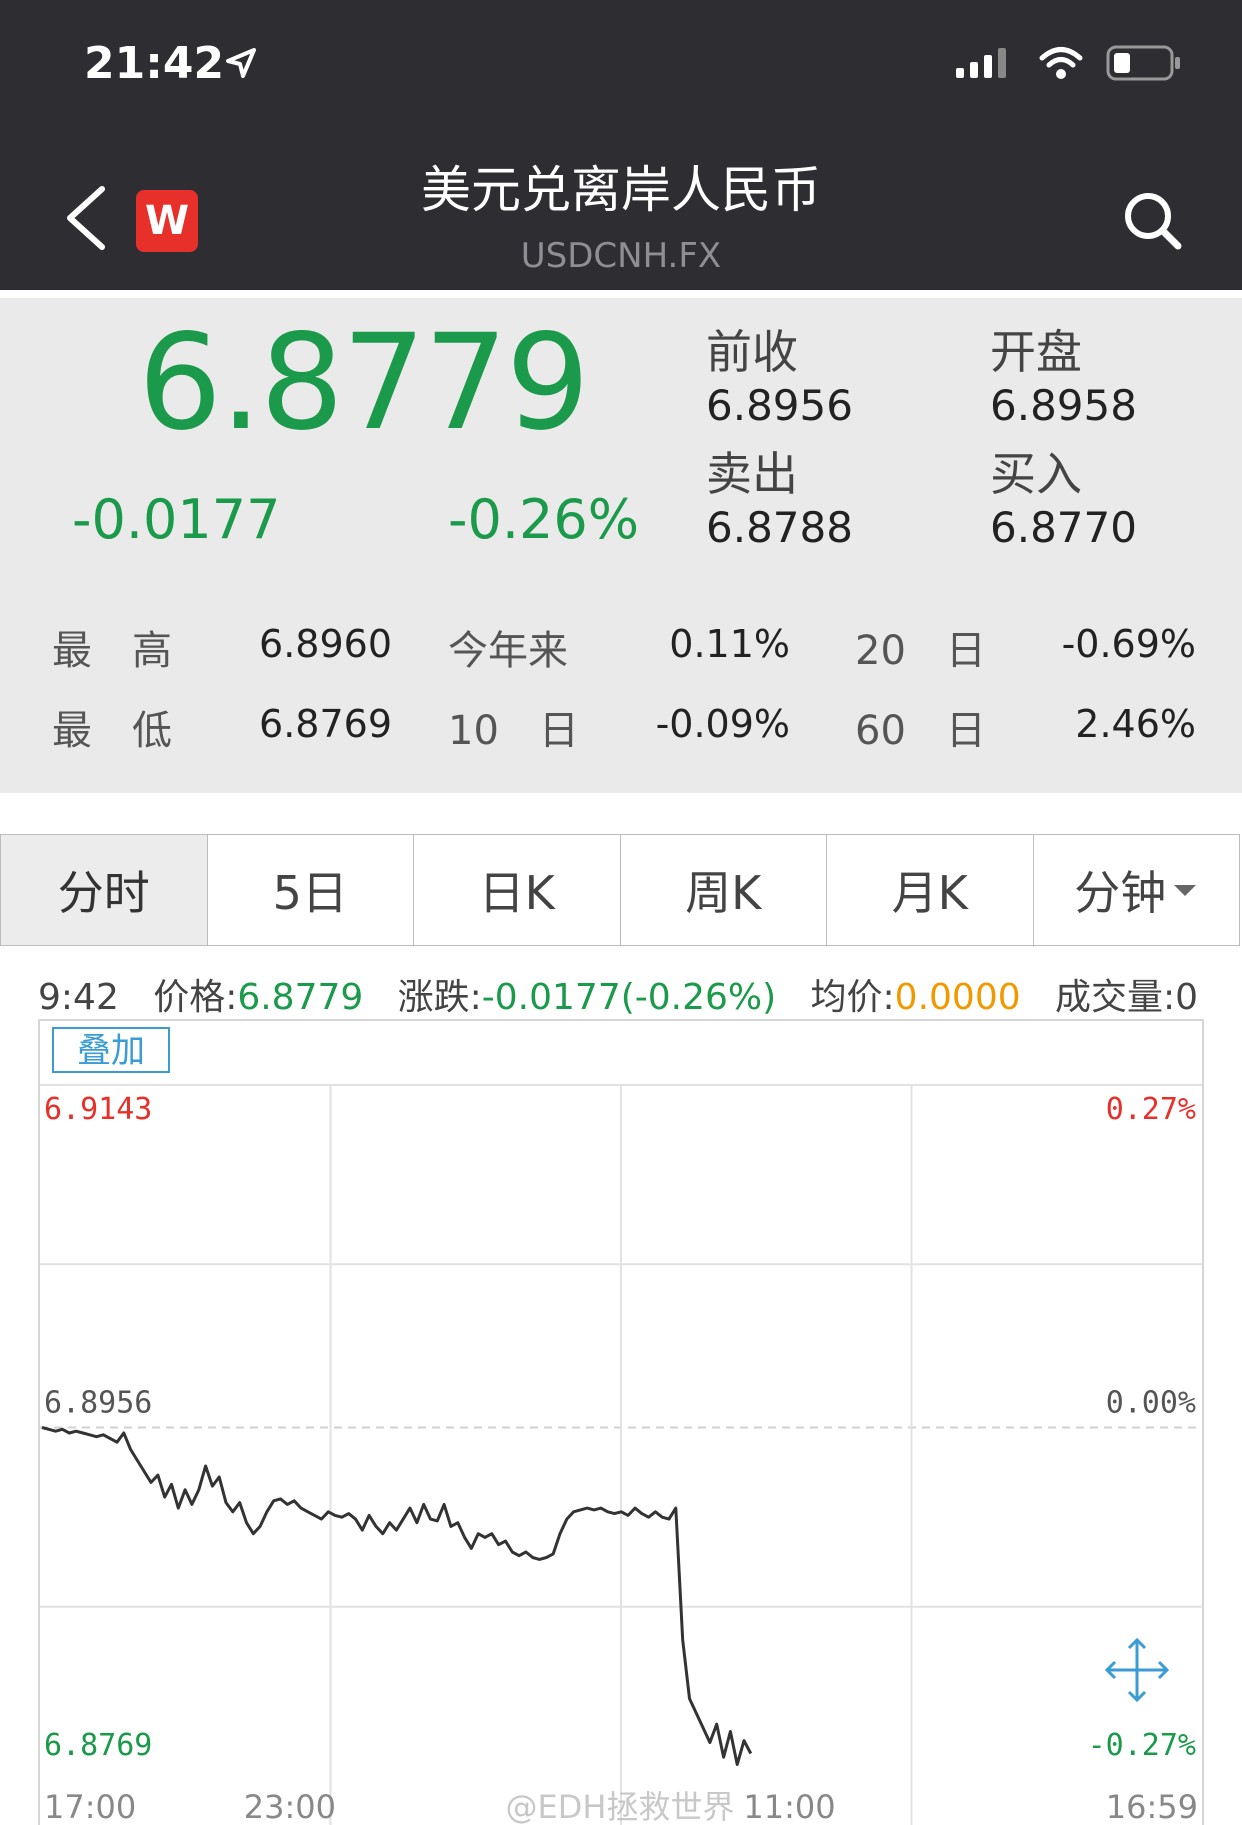  I want to click on tab-minute: 分钟, so click(1136, 890).